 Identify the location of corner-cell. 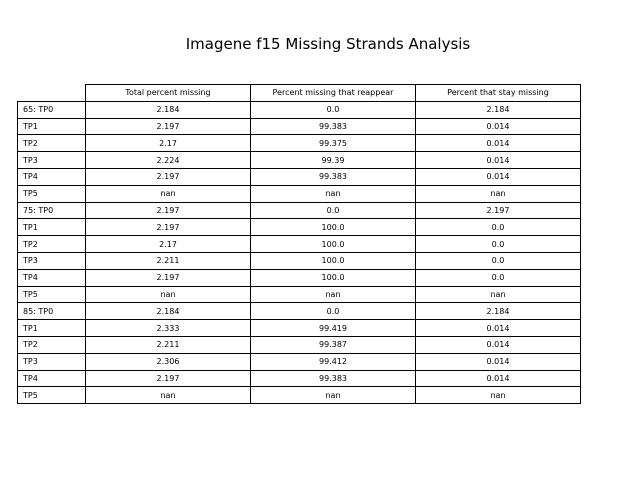
(52, 93).